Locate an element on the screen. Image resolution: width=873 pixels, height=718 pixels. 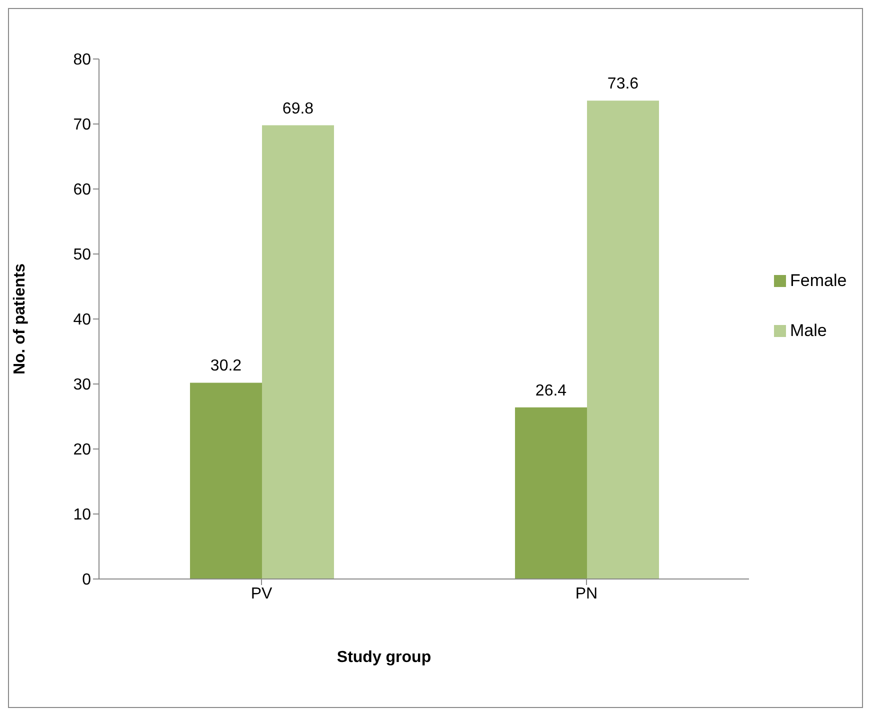
data-label: 26.4 is located at coordinates (551, 391).